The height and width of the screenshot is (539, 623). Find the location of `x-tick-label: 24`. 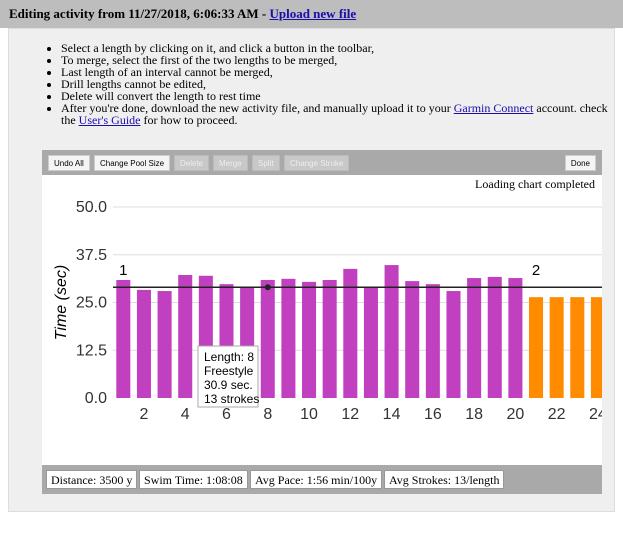

x-tick-label: 24 is located at coordinates (595, 414).